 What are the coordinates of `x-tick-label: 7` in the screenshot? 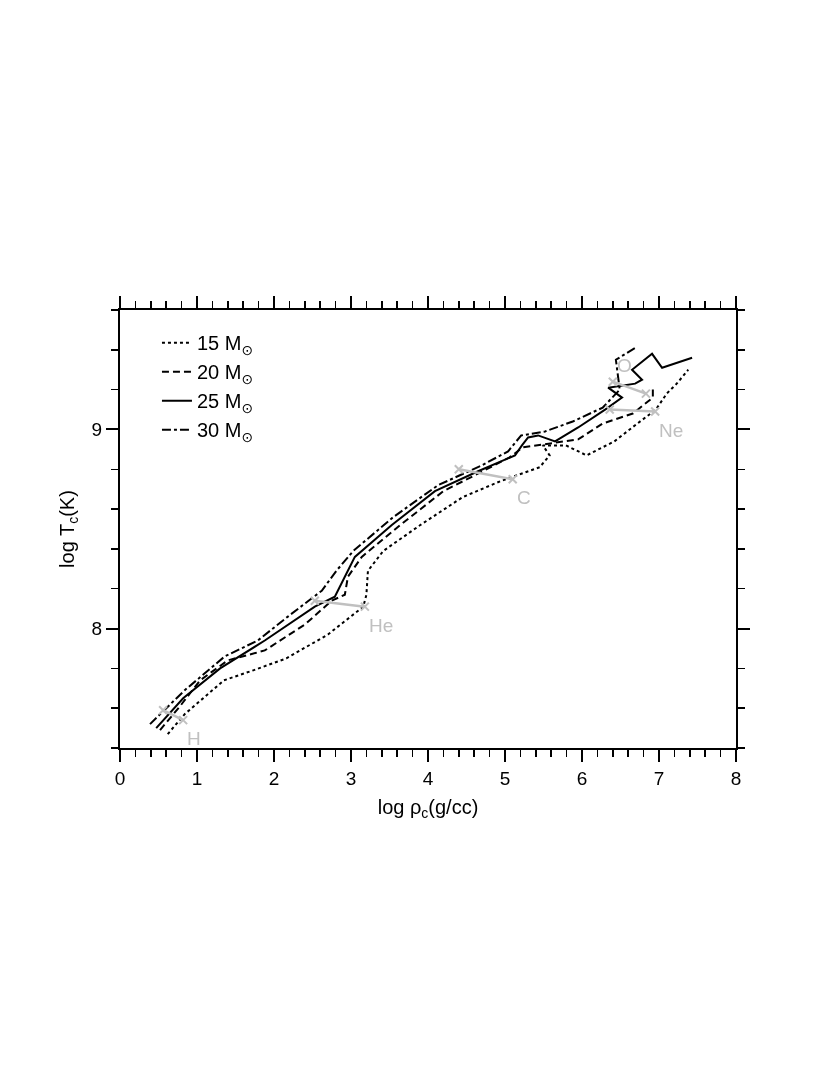 It's located at (659, 778).